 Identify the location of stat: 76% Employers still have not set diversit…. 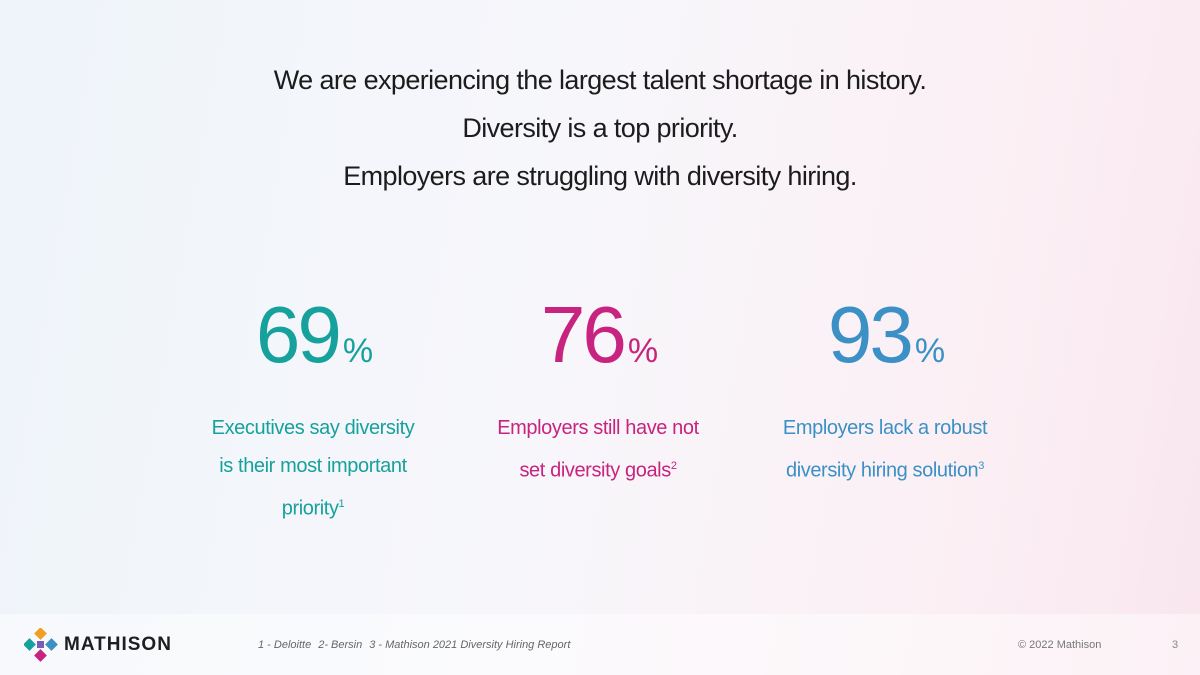
(598, 387).